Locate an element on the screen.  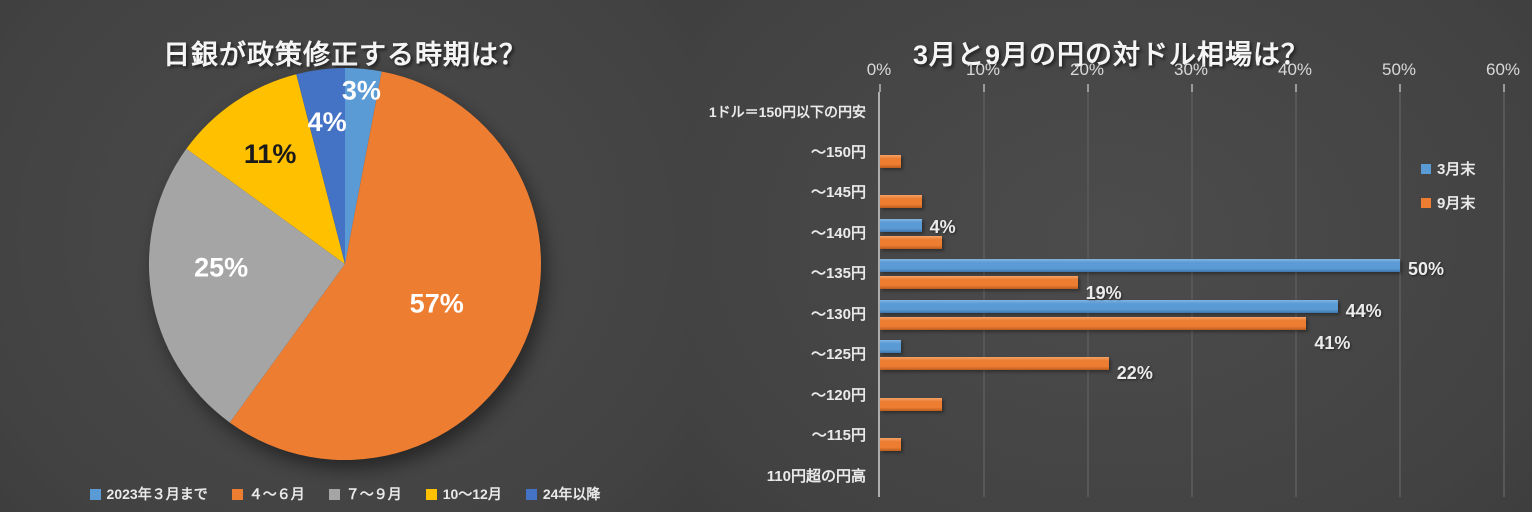
bar-legend-item-1: 9月末 is located at coordinates (1448, 202).